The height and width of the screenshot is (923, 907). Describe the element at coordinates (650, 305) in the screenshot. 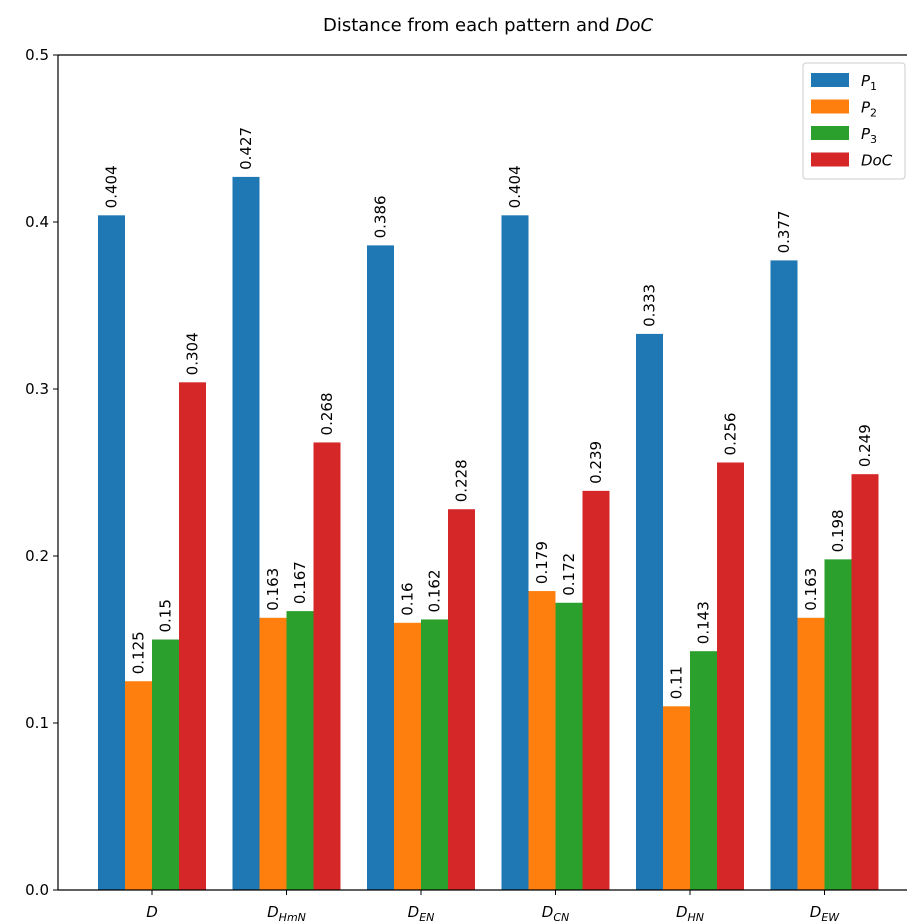

I see `data-label-series1-cat5: 0.333` at that location.